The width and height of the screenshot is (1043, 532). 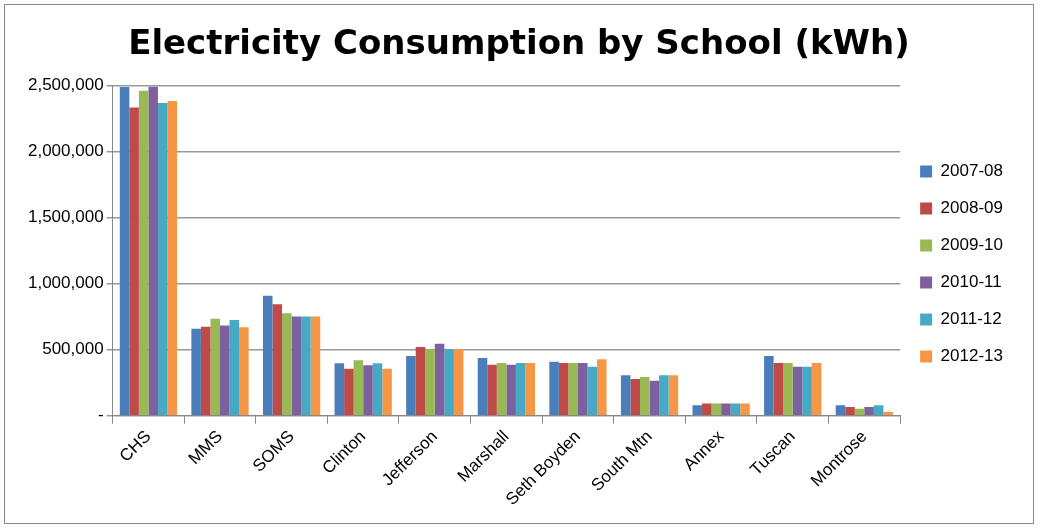 I want to click on legend-label: 2010-11, so click(x=971, y=282).